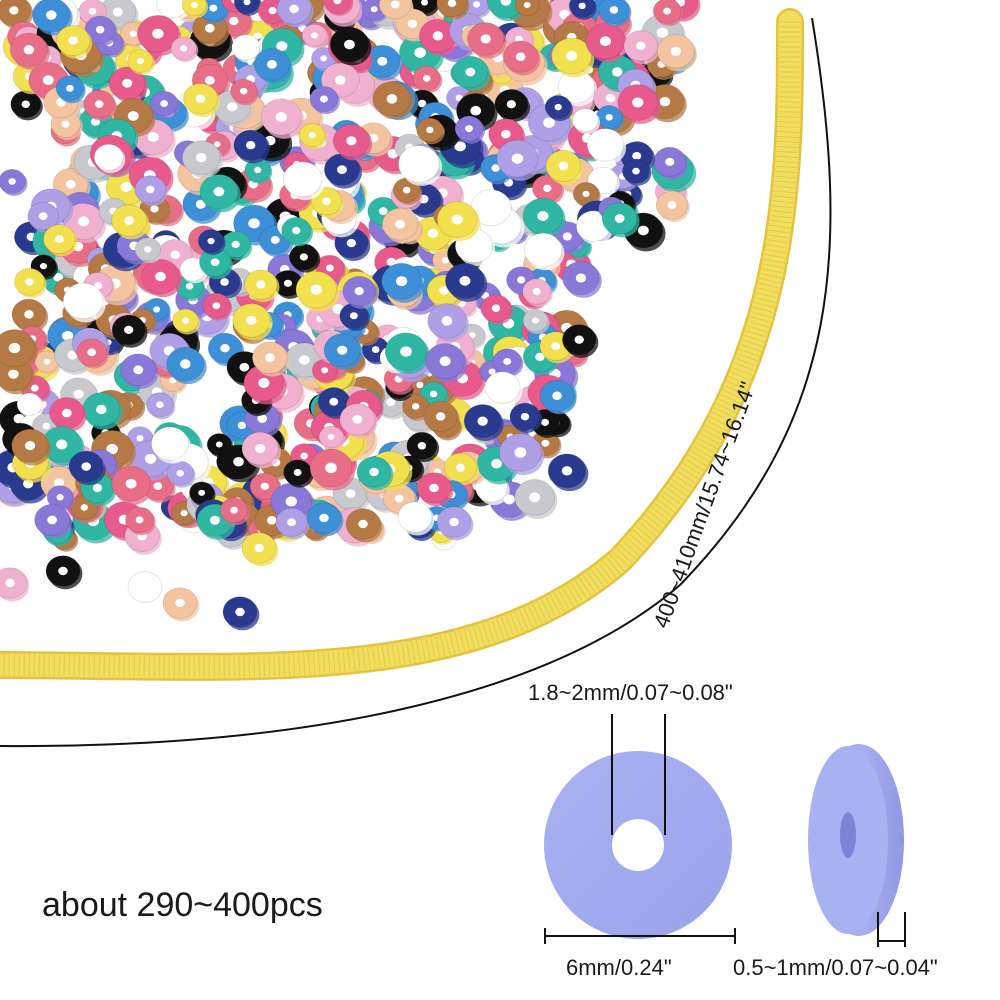 Image resolution: width=1000 pixels, height=1000 pixels. What do you see at coordinates (638, 774) in the screenshot?
I see `hole-size-dimension` at bounding box center [638, 774].